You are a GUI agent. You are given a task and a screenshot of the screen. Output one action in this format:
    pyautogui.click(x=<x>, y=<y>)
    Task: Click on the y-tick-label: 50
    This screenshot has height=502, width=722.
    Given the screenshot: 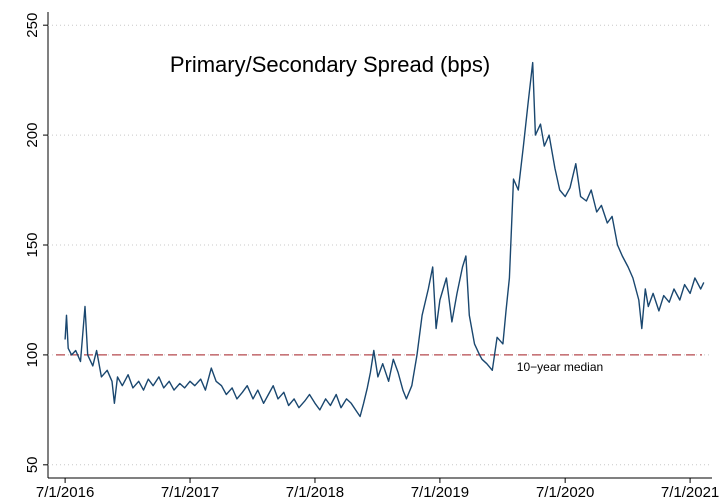 What is the action you would take?
    pyautogui.click(x=32, y=464)
    